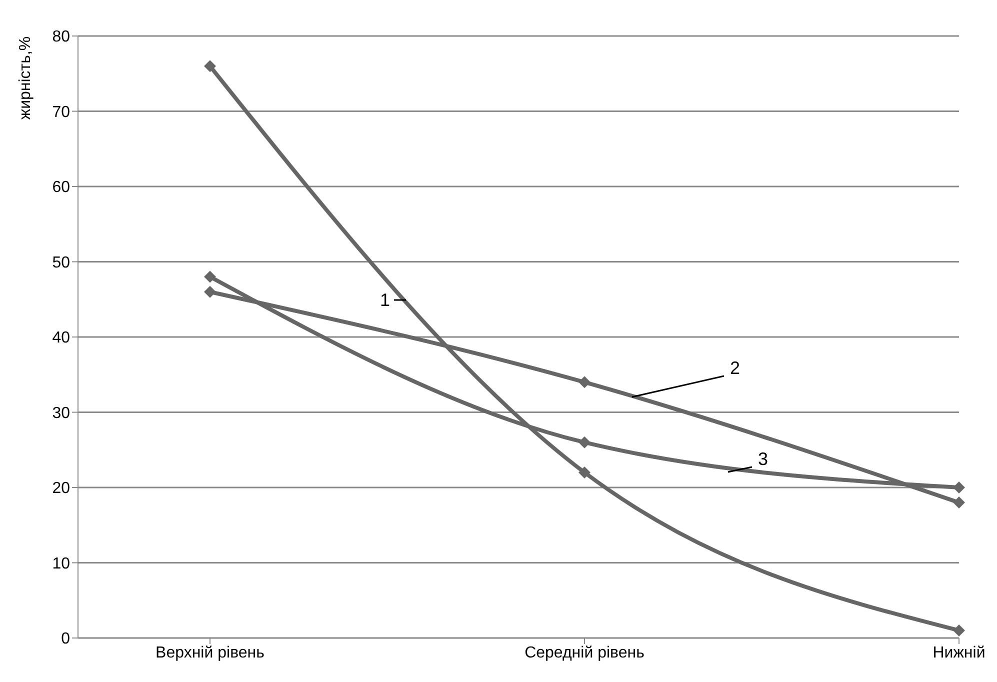  Describe the element at coordinates (61, 563) in the screenshot. I see `y-tick-label: 10` at that location.